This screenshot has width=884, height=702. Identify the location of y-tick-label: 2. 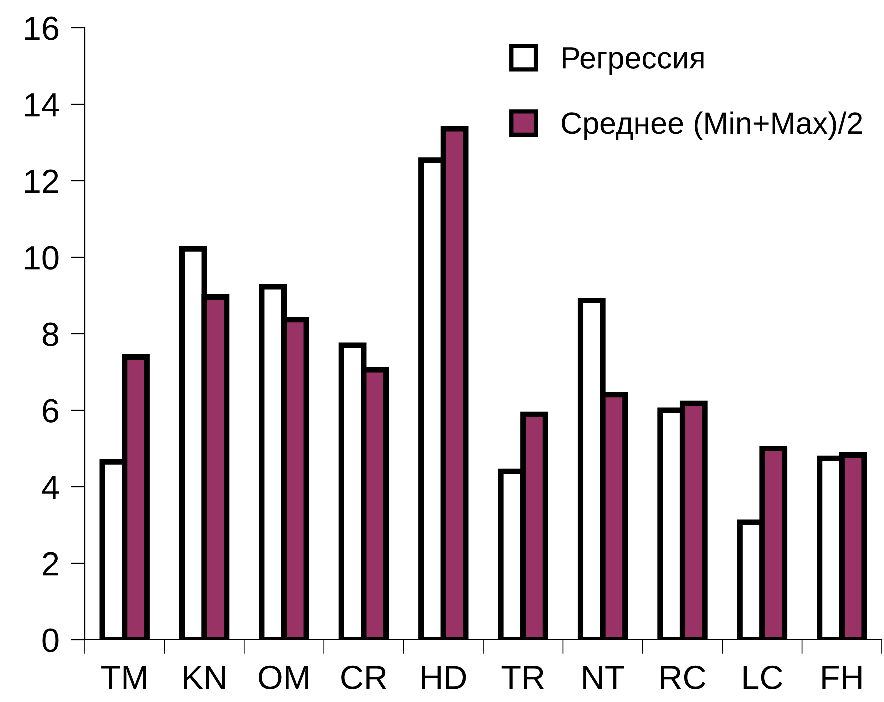
(50, 564).